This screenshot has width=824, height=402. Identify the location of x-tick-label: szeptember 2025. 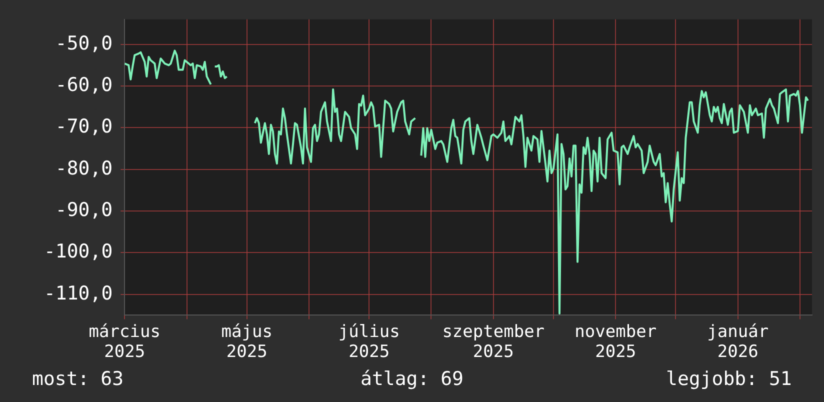
(493, 342).